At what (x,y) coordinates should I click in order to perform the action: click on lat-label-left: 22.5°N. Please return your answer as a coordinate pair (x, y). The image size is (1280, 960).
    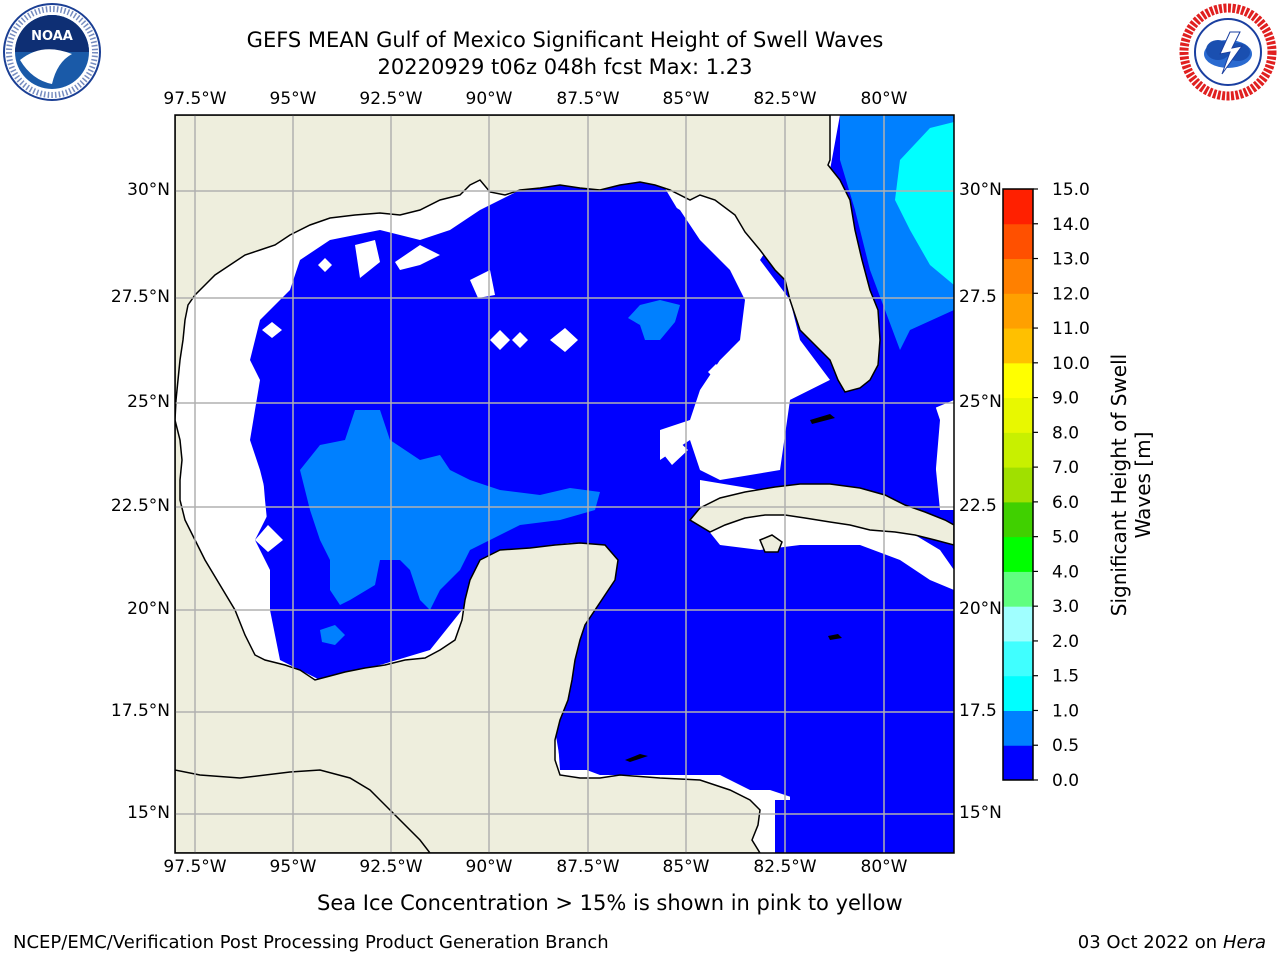
    Looking at the image, I should click on (140, 506).